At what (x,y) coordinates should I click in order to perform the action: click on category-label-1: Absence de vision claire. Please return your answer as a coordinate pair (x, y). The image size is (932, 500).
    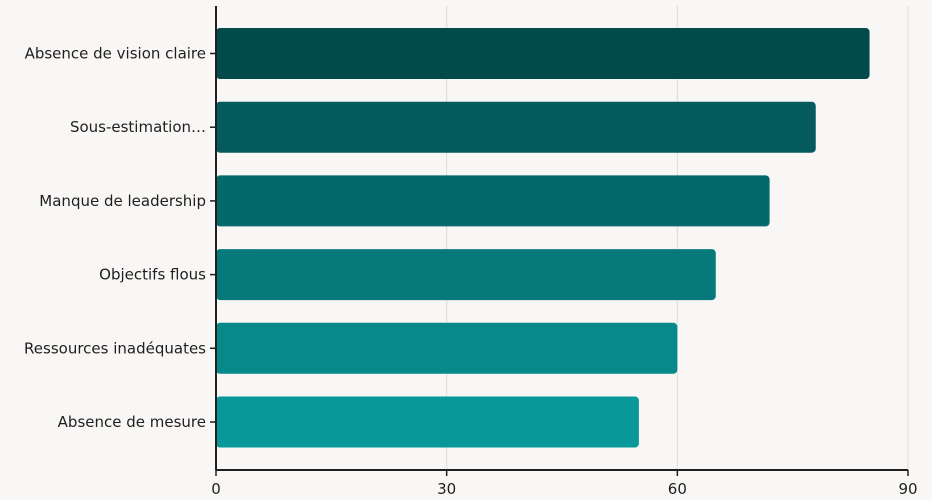
    Looking at the image, I should click on (115, 54).